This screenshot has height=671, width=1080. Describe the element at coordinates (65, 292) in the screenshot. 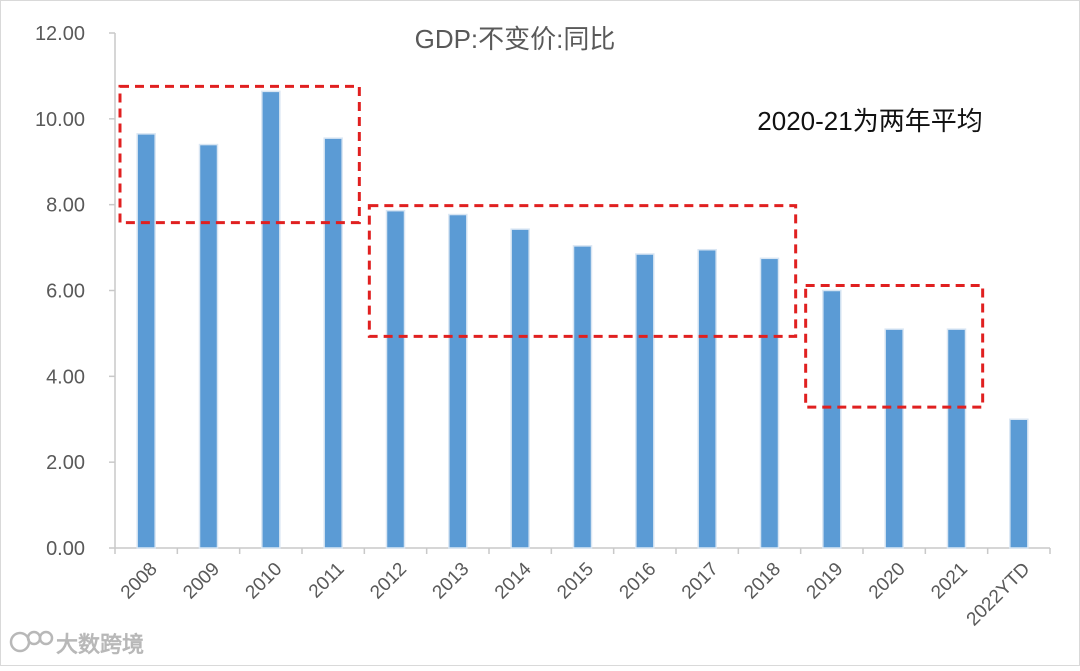

I see `y-tick-label: 6.00` at that location.